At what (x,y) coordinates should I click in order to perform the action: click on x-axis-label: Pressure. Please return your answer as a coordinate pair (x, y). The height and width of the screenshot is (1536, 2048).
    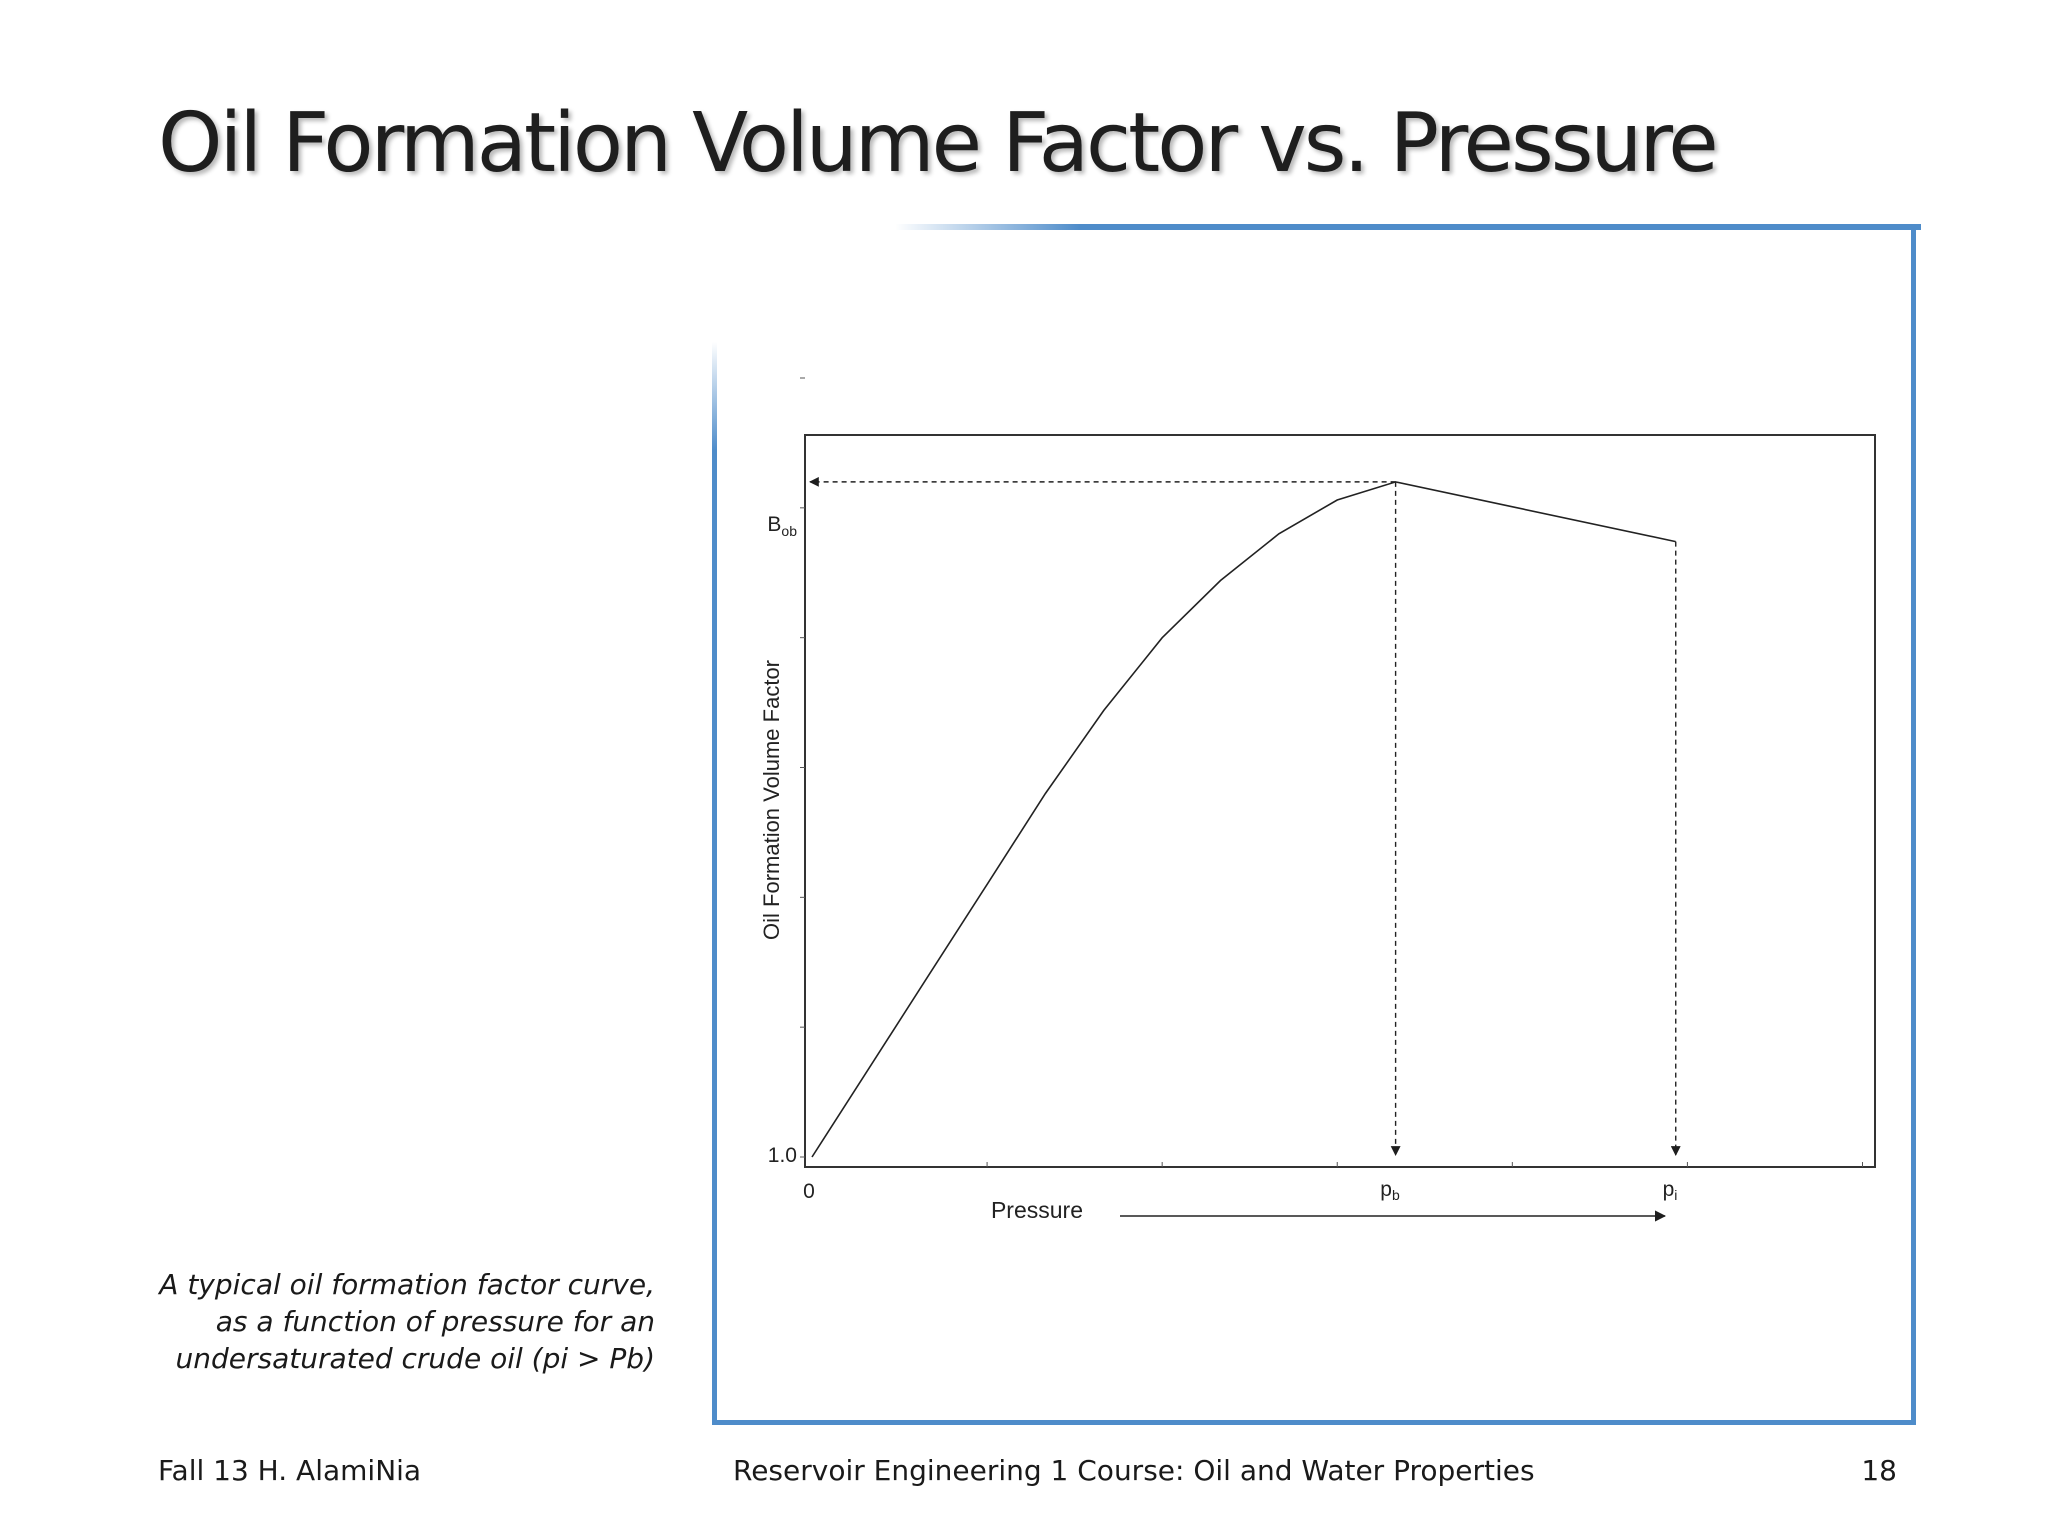
    Looking at the image, I should click on (1037, 1210).